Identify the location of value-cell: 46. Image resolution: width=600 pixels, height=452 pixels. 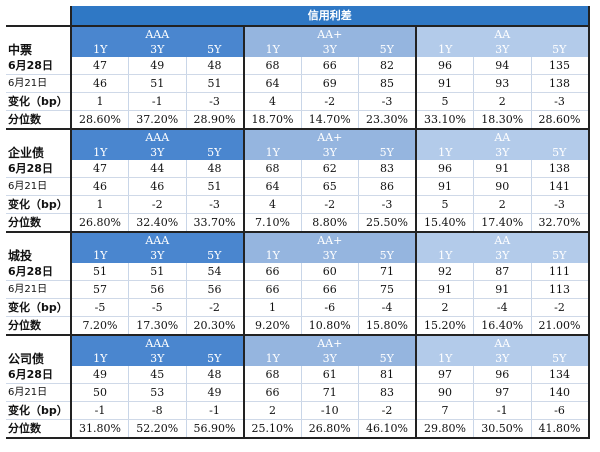
(99, 186).